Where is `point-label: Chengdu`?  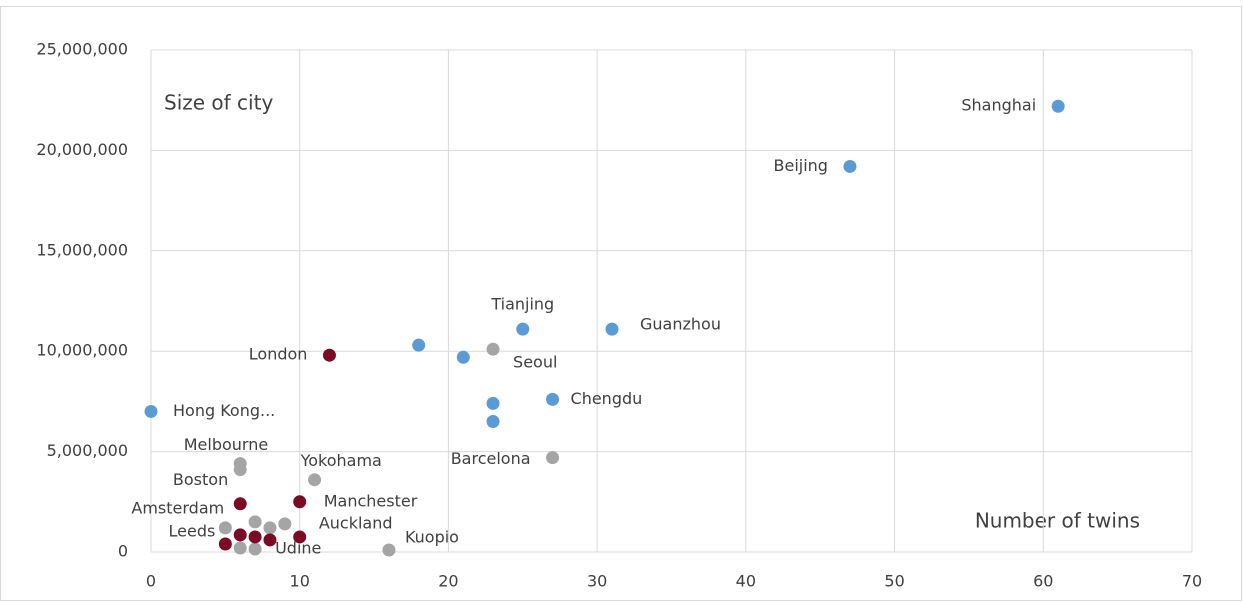 point-label: Chengdu is located at coordinates (607, 398).